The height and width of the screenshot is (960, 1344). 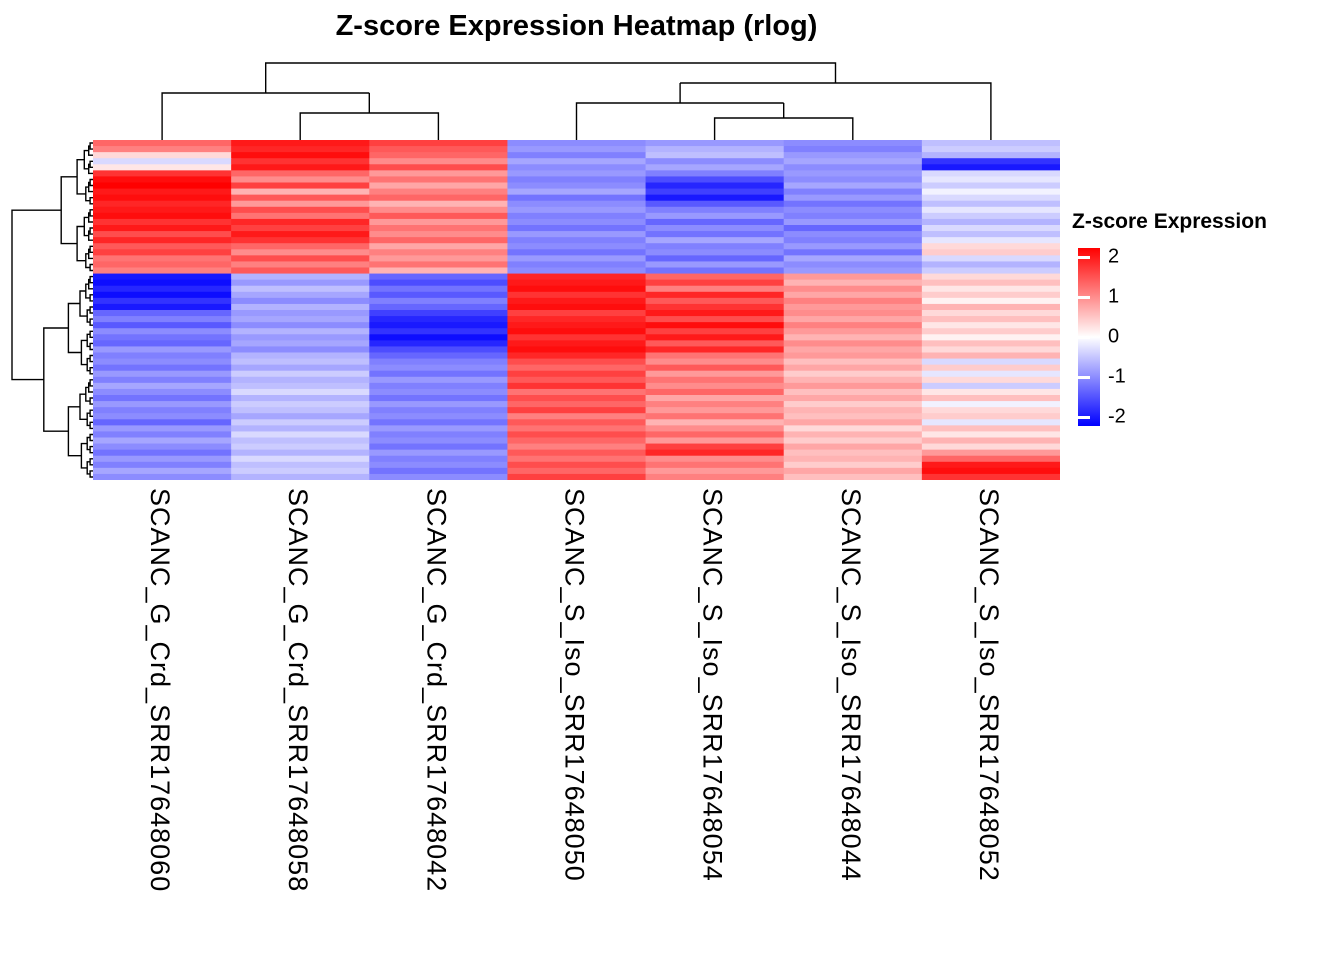 I want to click on legend-tick-mark, so click(x=1084, y=337).